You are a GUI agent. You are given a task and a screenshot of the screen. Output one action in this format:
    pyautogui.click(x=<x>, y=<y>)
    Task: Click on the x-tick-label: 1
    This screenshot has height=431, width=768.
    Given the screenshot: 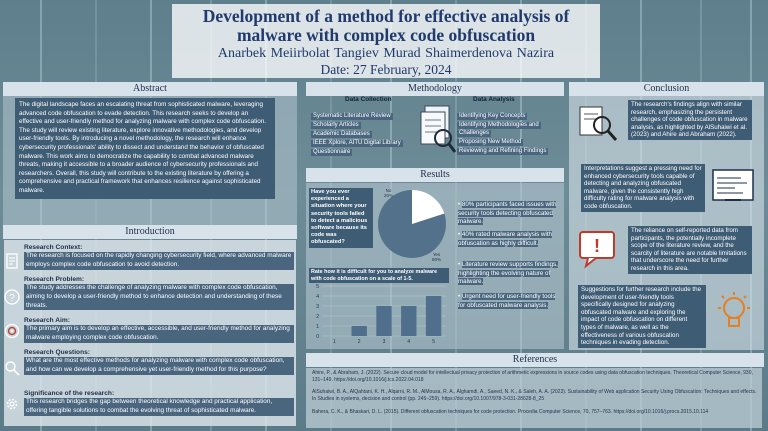 What is the action you would take?
    pyautogui.click(x=334, y=342)
    